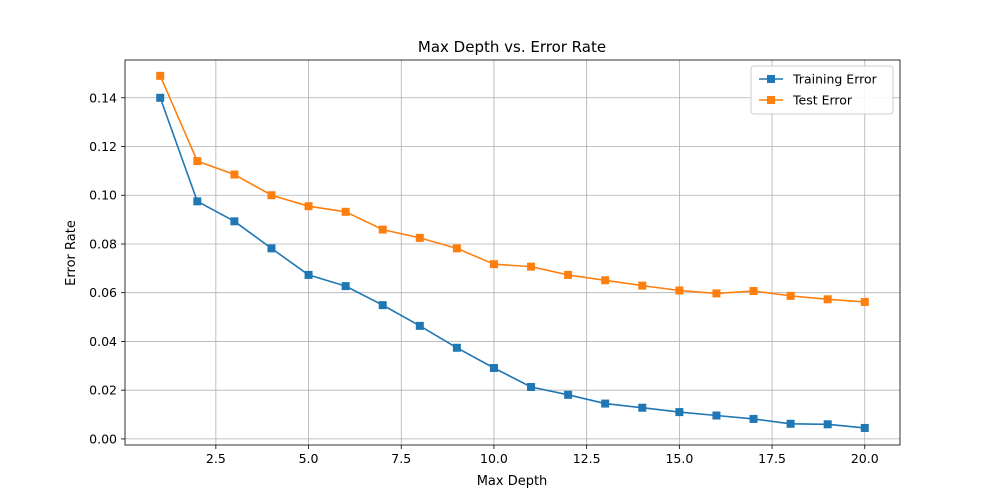  What do you see at coordinates (216, 458) in the screenshot?
I see `x-tick-label: 2.5` at bounding box center [216, 458].